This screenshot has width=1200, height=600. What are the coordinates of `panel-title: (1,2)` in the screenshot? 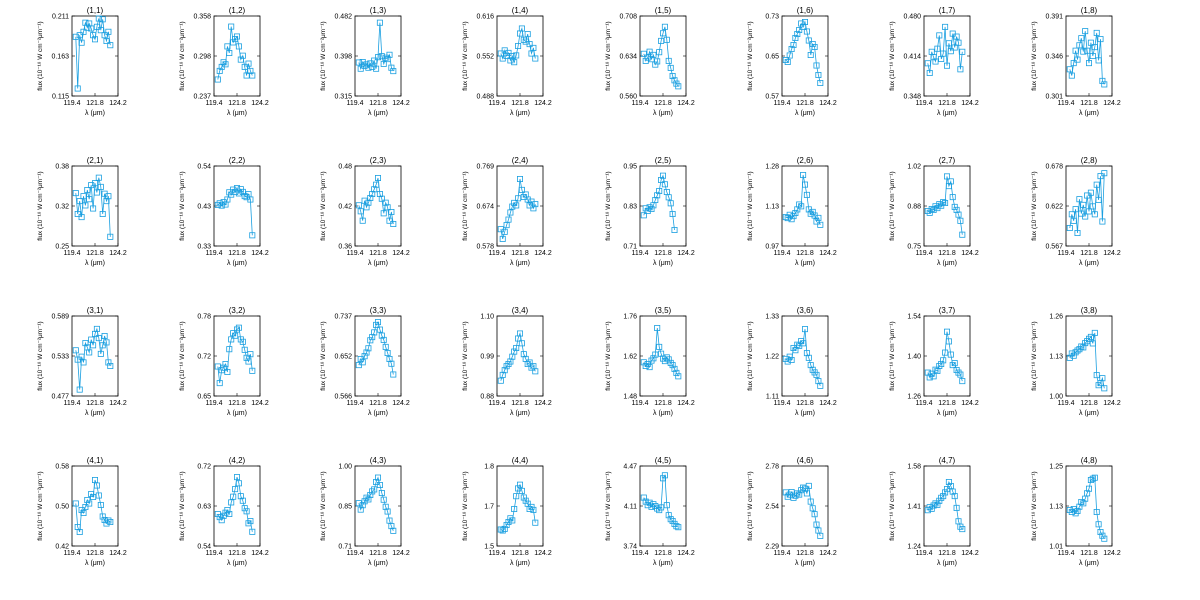 It's located at (237, 10).